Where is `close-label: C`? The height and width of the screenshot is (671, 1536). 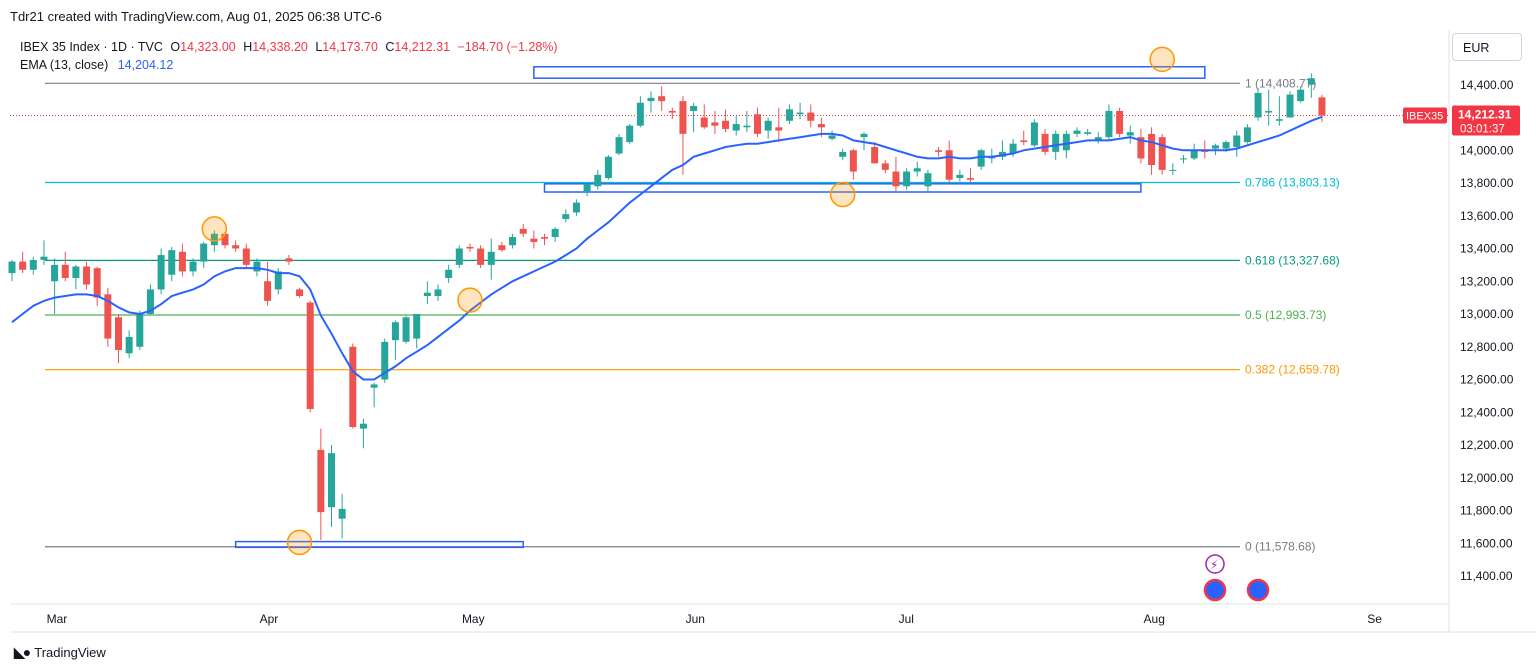 close-label: C is located at coordinates (390, 47).